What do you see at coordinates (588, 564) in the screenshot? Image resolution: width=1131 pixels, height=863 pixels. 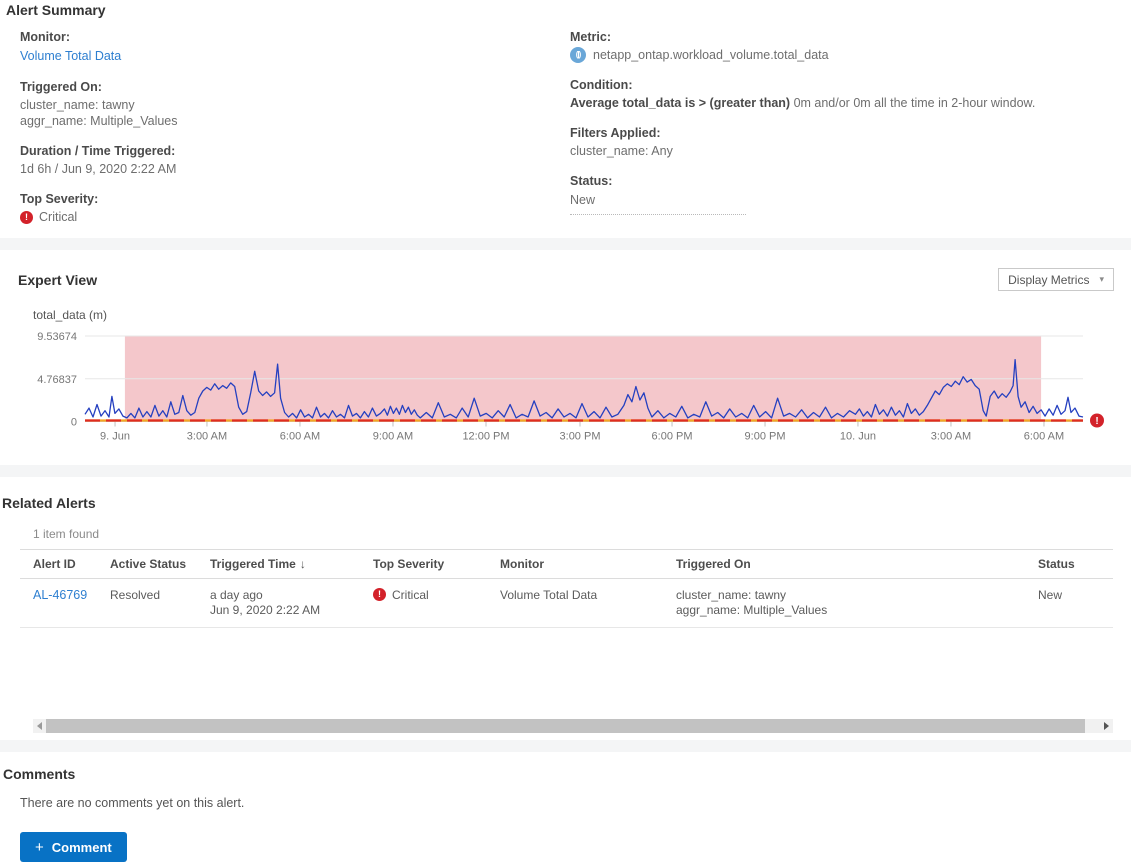 I see `column-header-monitor: Monitor` at bounding box center [588, 564].